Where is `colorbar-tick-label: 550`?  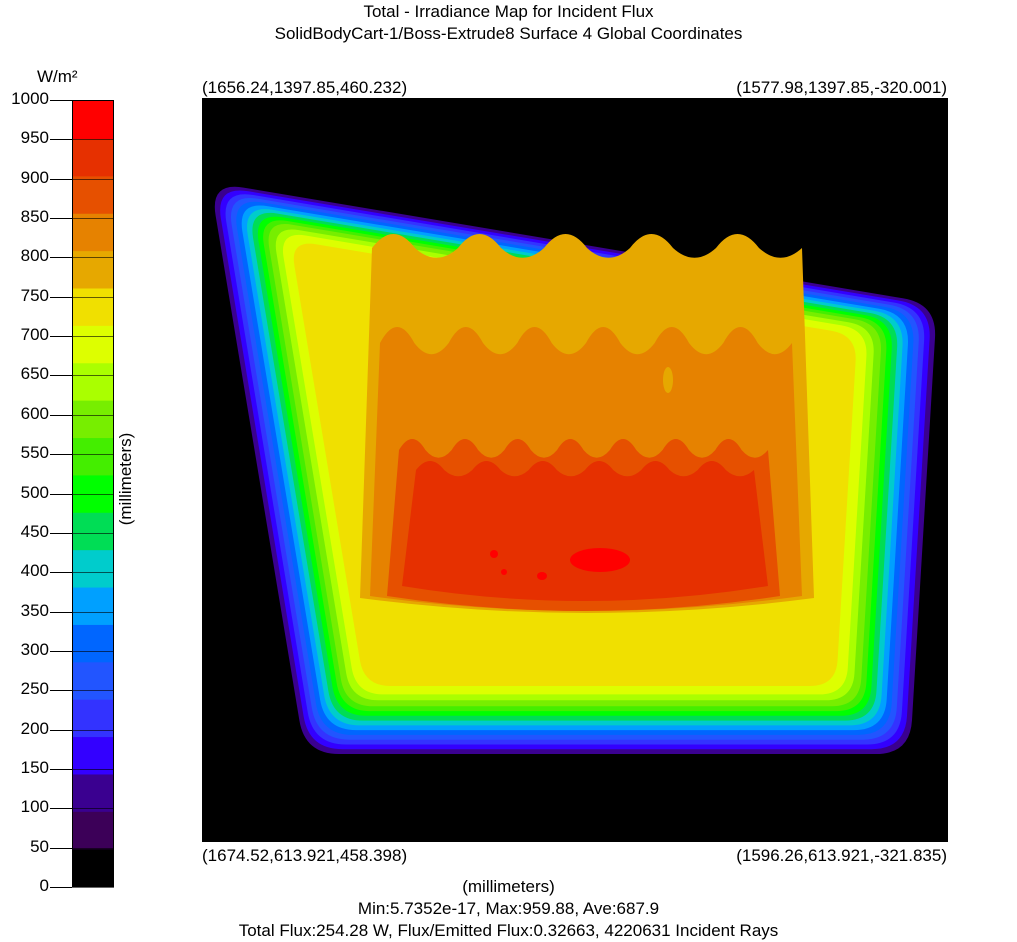
colorbar-tick-label: 550 is located at coordinates (34, 453).